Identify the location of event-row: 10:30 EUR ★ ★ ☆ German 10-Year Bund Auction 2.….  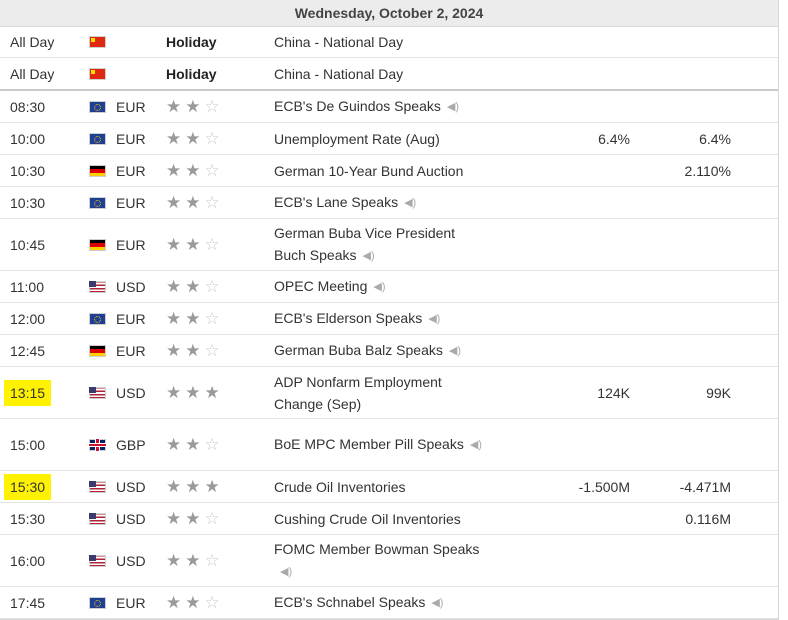
(389, 171).